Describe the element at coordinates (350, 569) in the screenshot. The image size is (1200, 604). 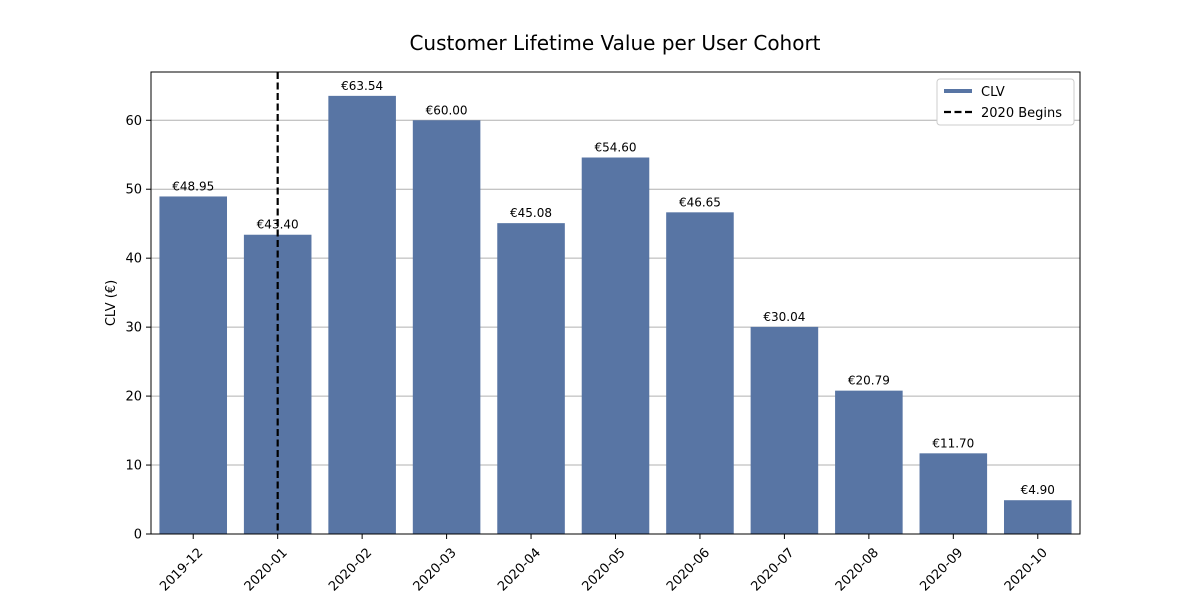
I see `x-tick-label: 2020-02` at that location.